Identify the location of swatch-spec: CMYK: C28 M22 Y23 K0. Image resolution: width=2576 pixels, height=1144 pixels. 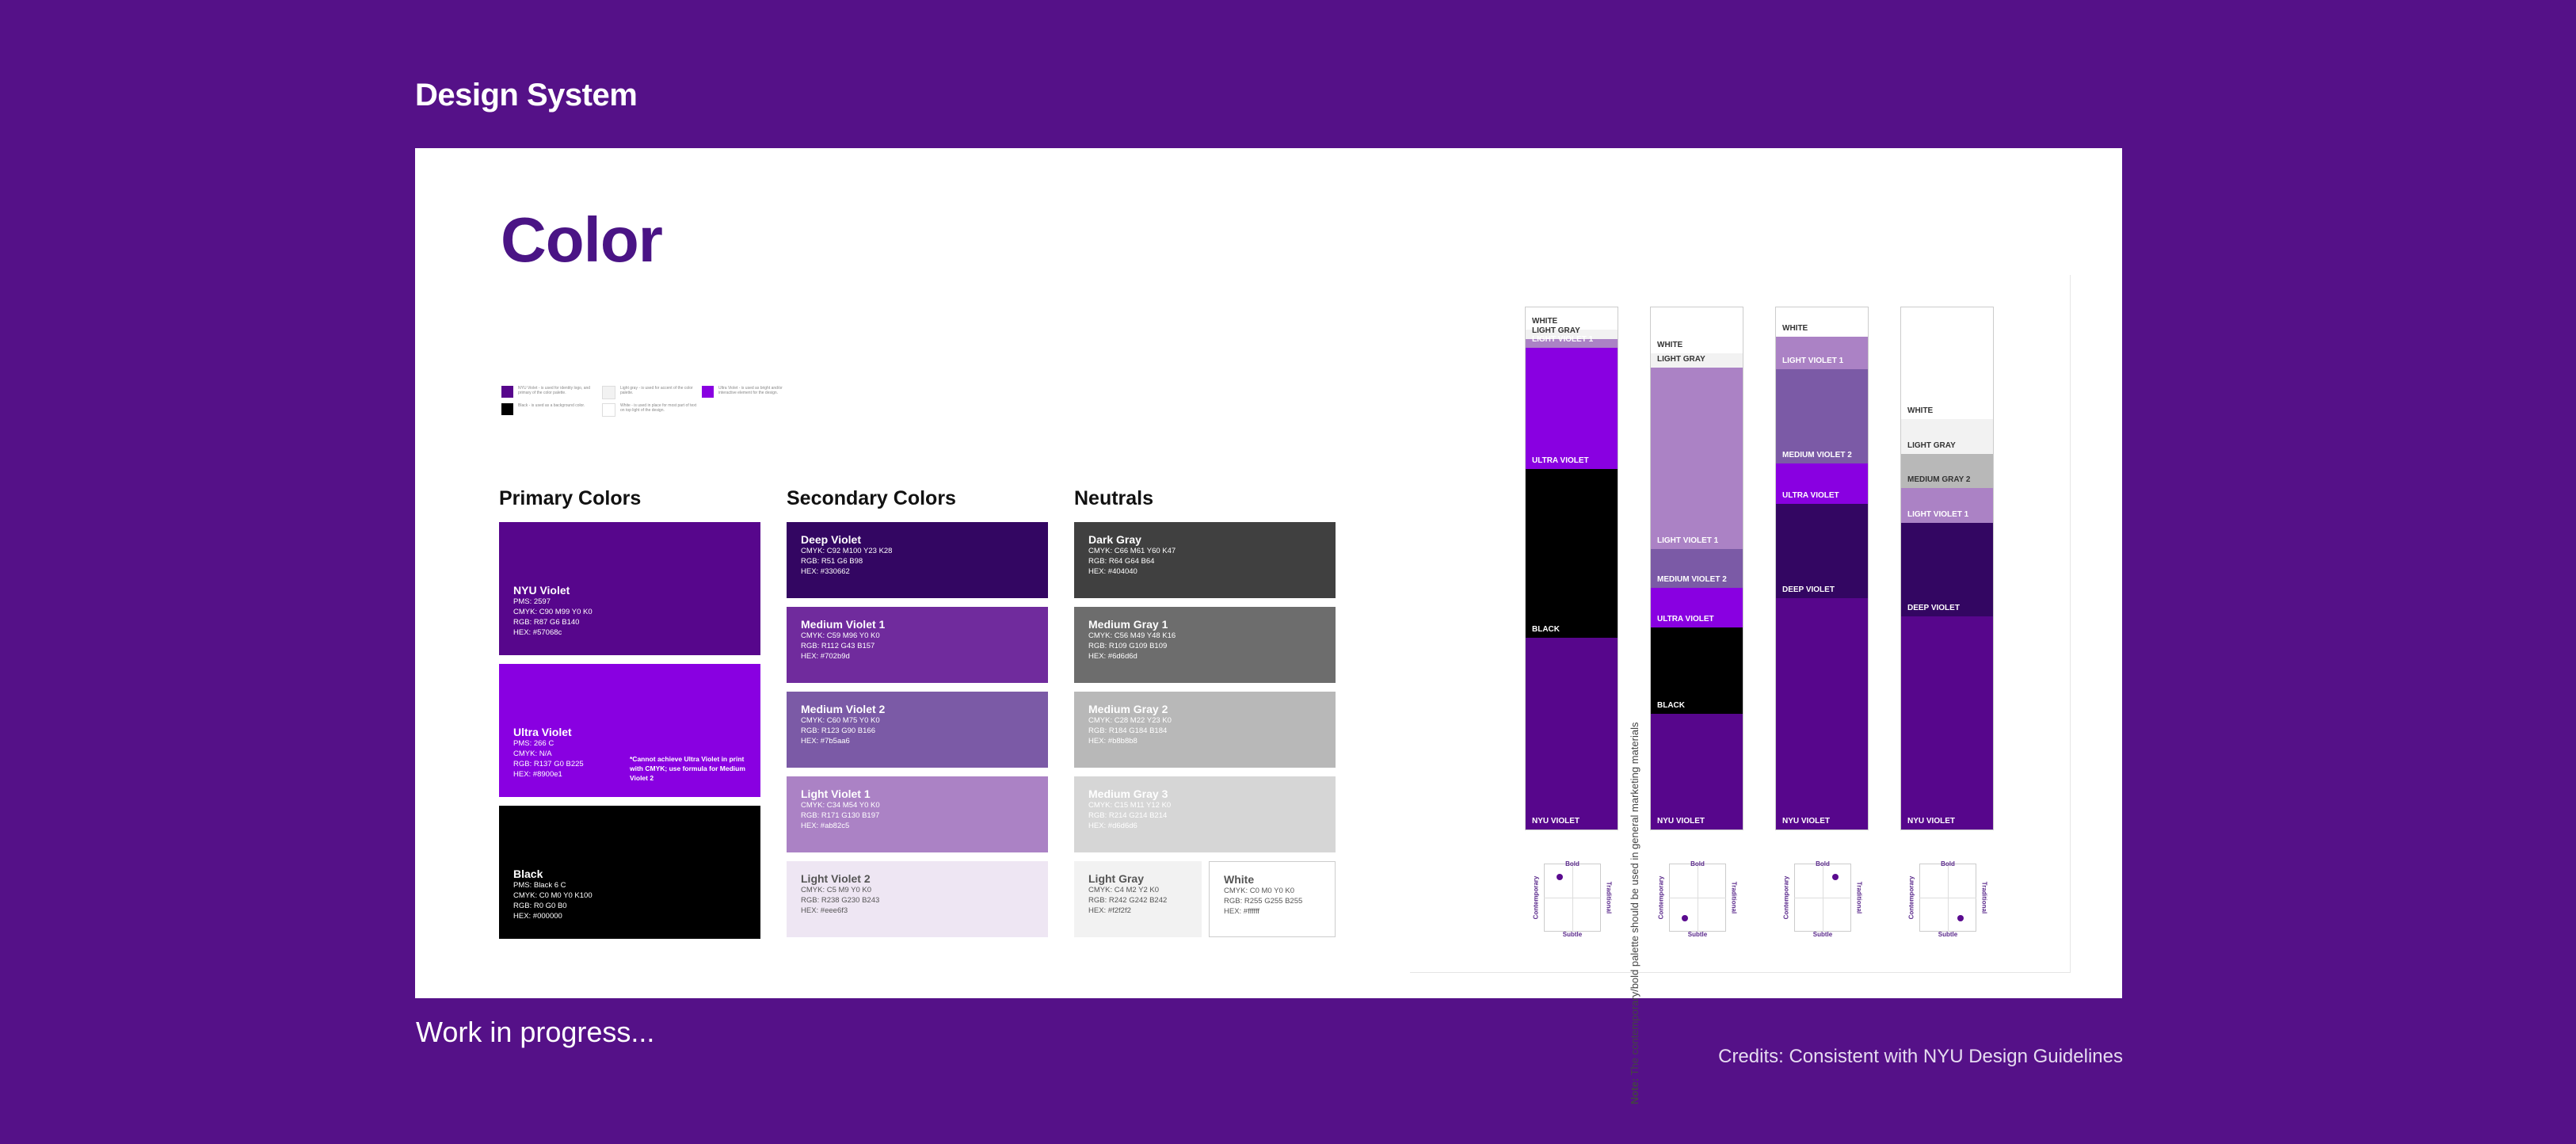
(1130, 720).